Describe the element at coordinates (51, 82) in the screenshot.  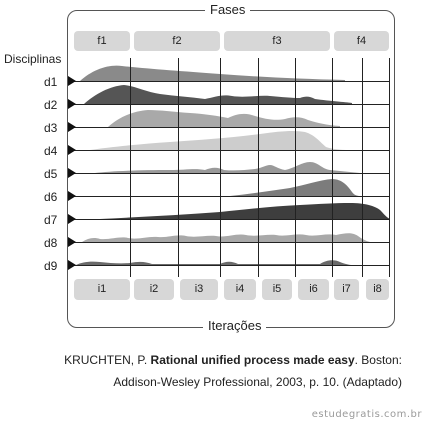
I see `discipline-label-d1: d1` at that location.